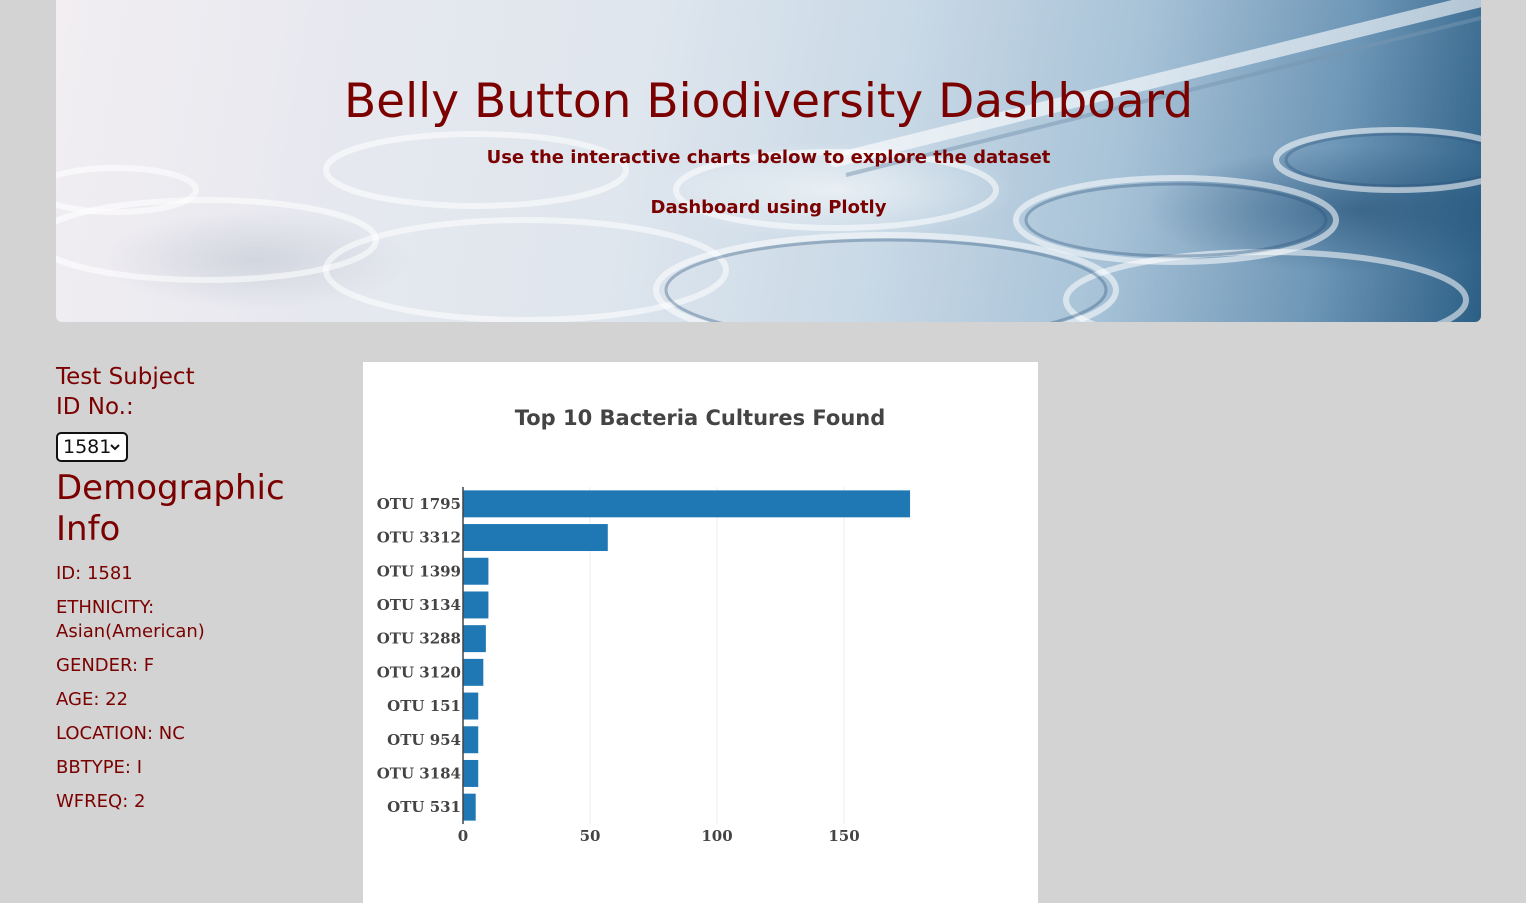 The image size is (1526, 903). What do you see at coordinates (424, 706) in the screenshot?
I see `y-tick-label: OTU 151` at bounding box center [424, 706].